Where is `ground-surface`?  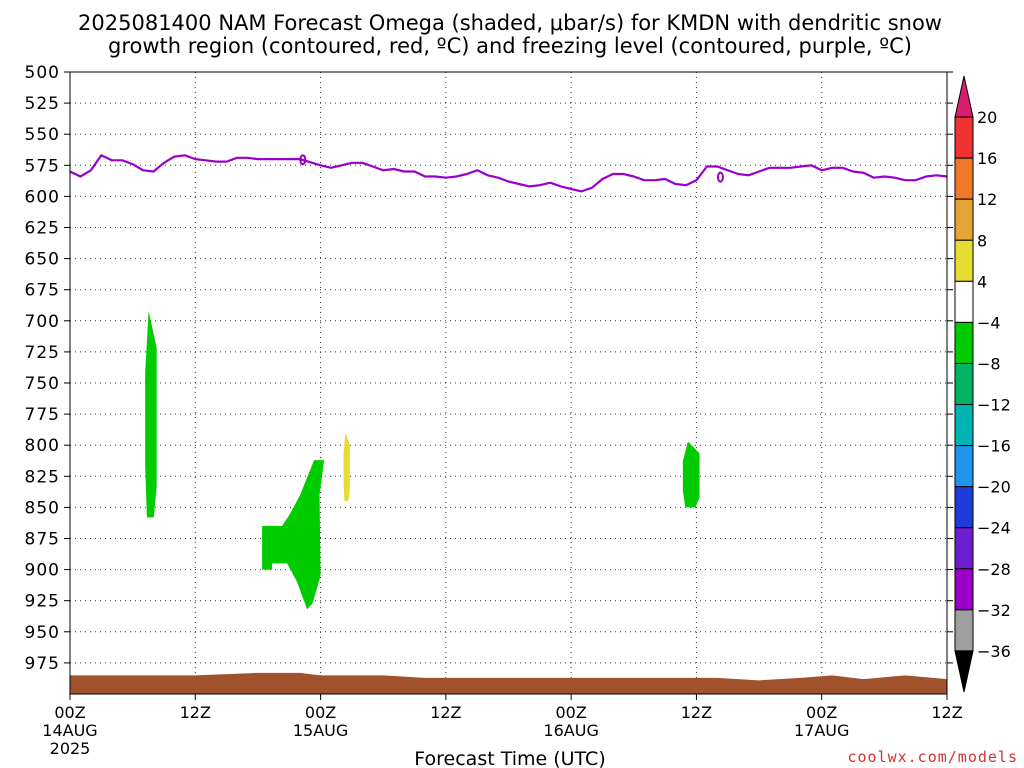
ground-surface is located at coordinates (508, 683).